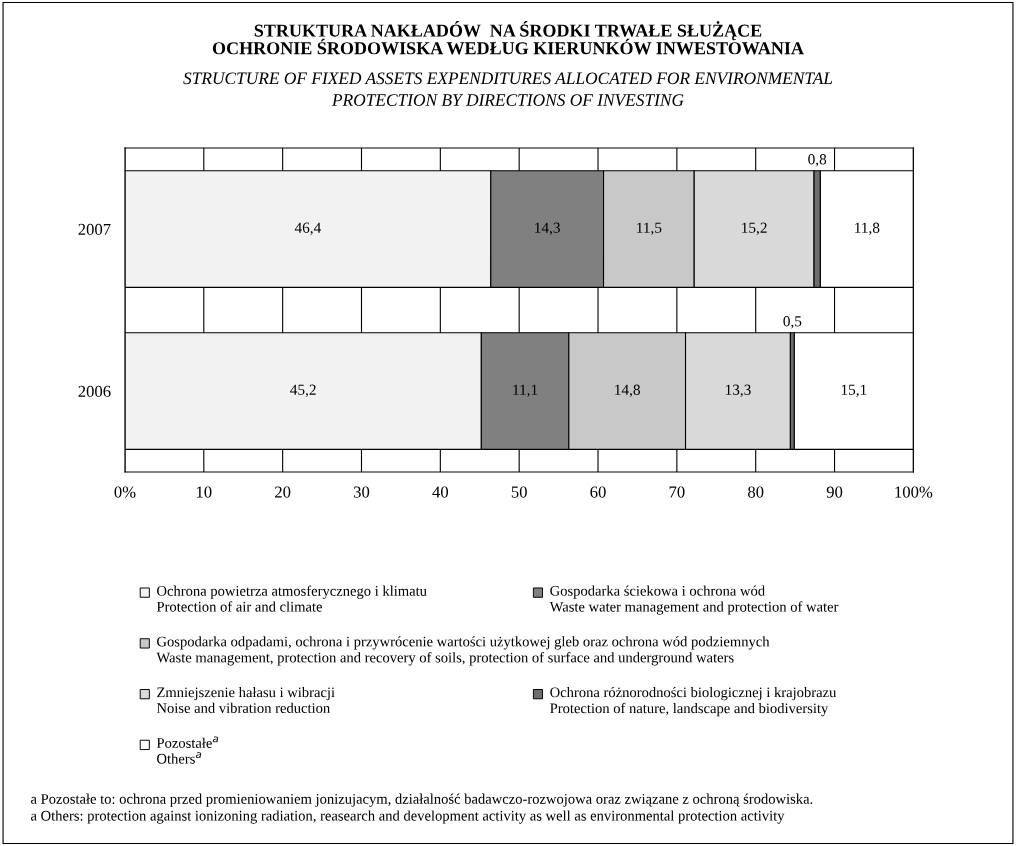 The height and width of the screenshot is (846, 1016). What do you see at coordinates (361, 492) in the screenshot?
I see `x-tick-label: 30` at bounding box center [361, 492].